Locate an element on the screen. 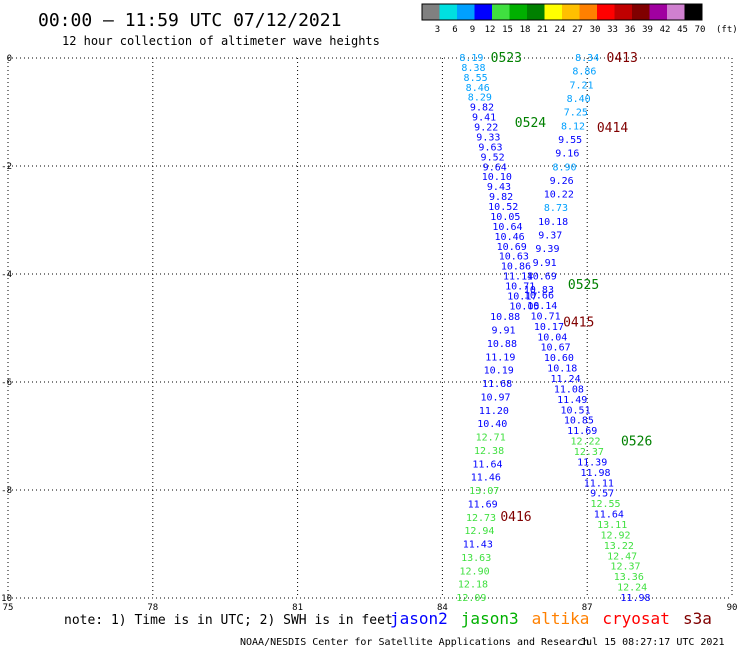 The height and width of the screenshot is (650, 740). track-time-label: 0414 is located at coordinates (612, 128).